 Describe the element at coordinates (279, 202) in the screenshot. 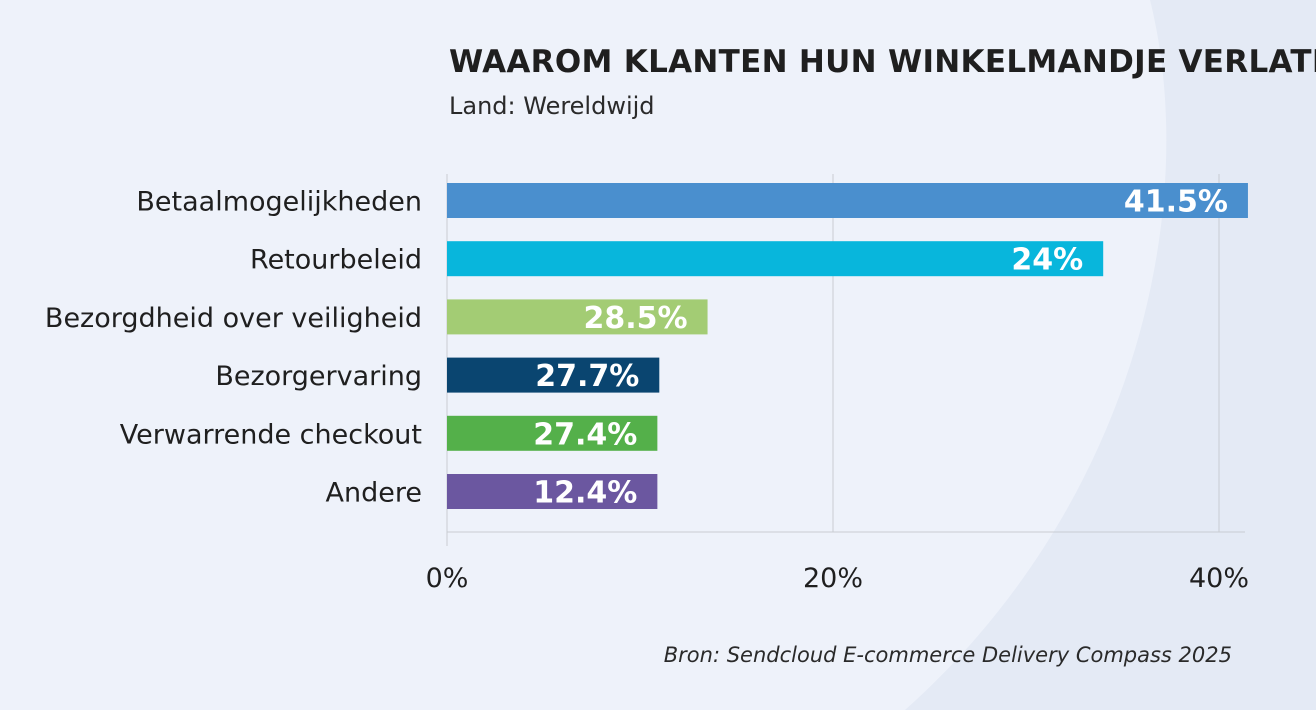

I see `category-label-betaalmogelijkheden: Betaalmogelijkheden` at that location.